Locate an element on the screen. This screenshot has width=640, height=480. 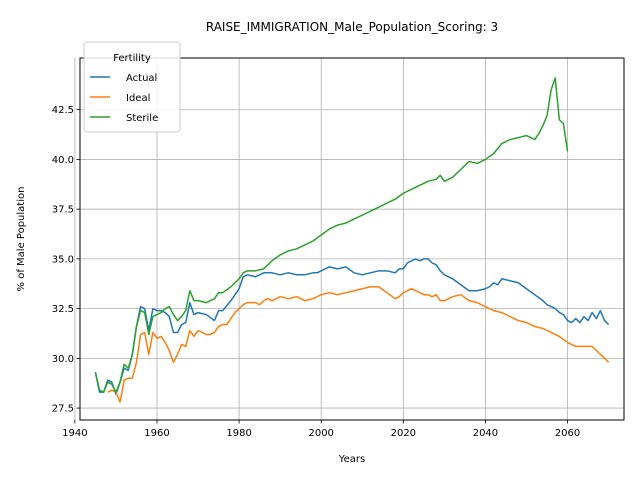
x-tick-label: 2020 is located at coordinates (403, 433).